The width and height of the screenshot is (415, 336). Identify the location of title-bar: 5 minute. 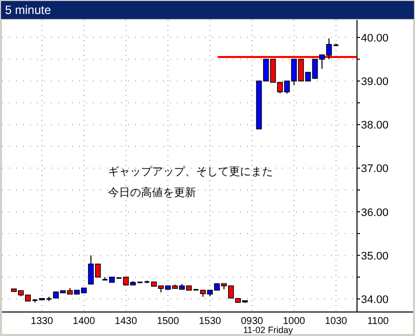
(207, 10).